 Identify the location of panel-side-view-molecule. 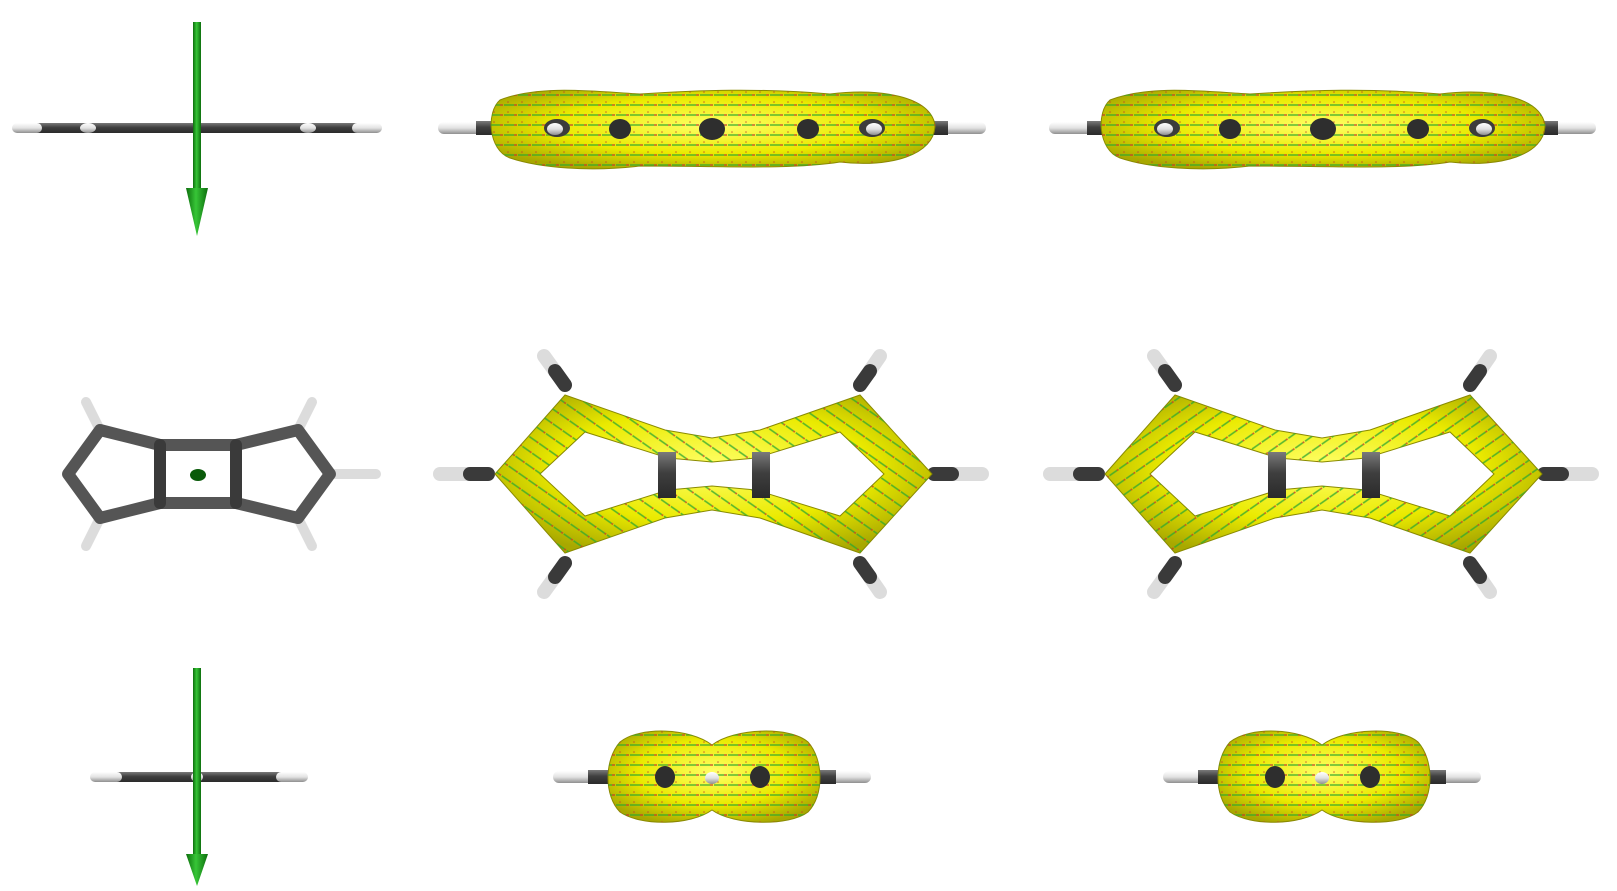
(197, 129).